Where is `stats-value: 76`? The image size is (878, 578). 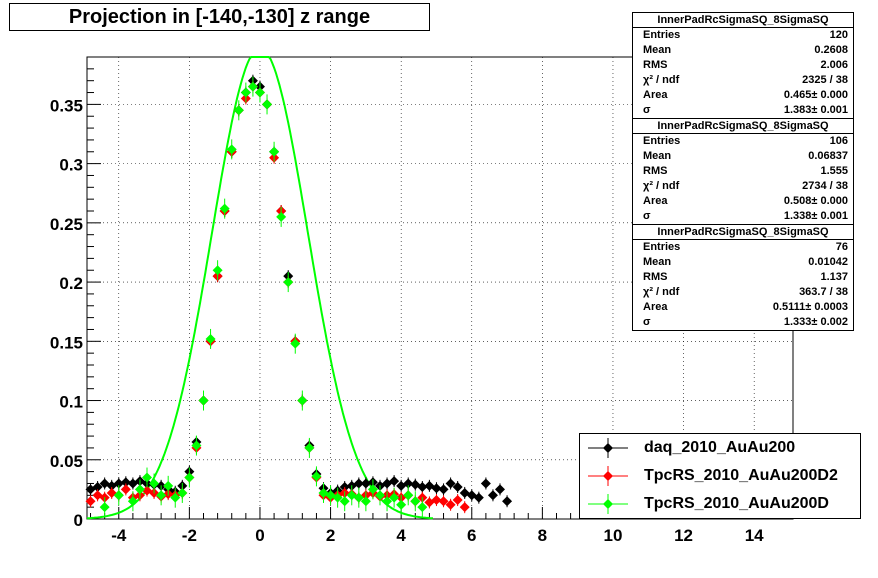 stats-value: 76 is located at coordinates (841, 247).